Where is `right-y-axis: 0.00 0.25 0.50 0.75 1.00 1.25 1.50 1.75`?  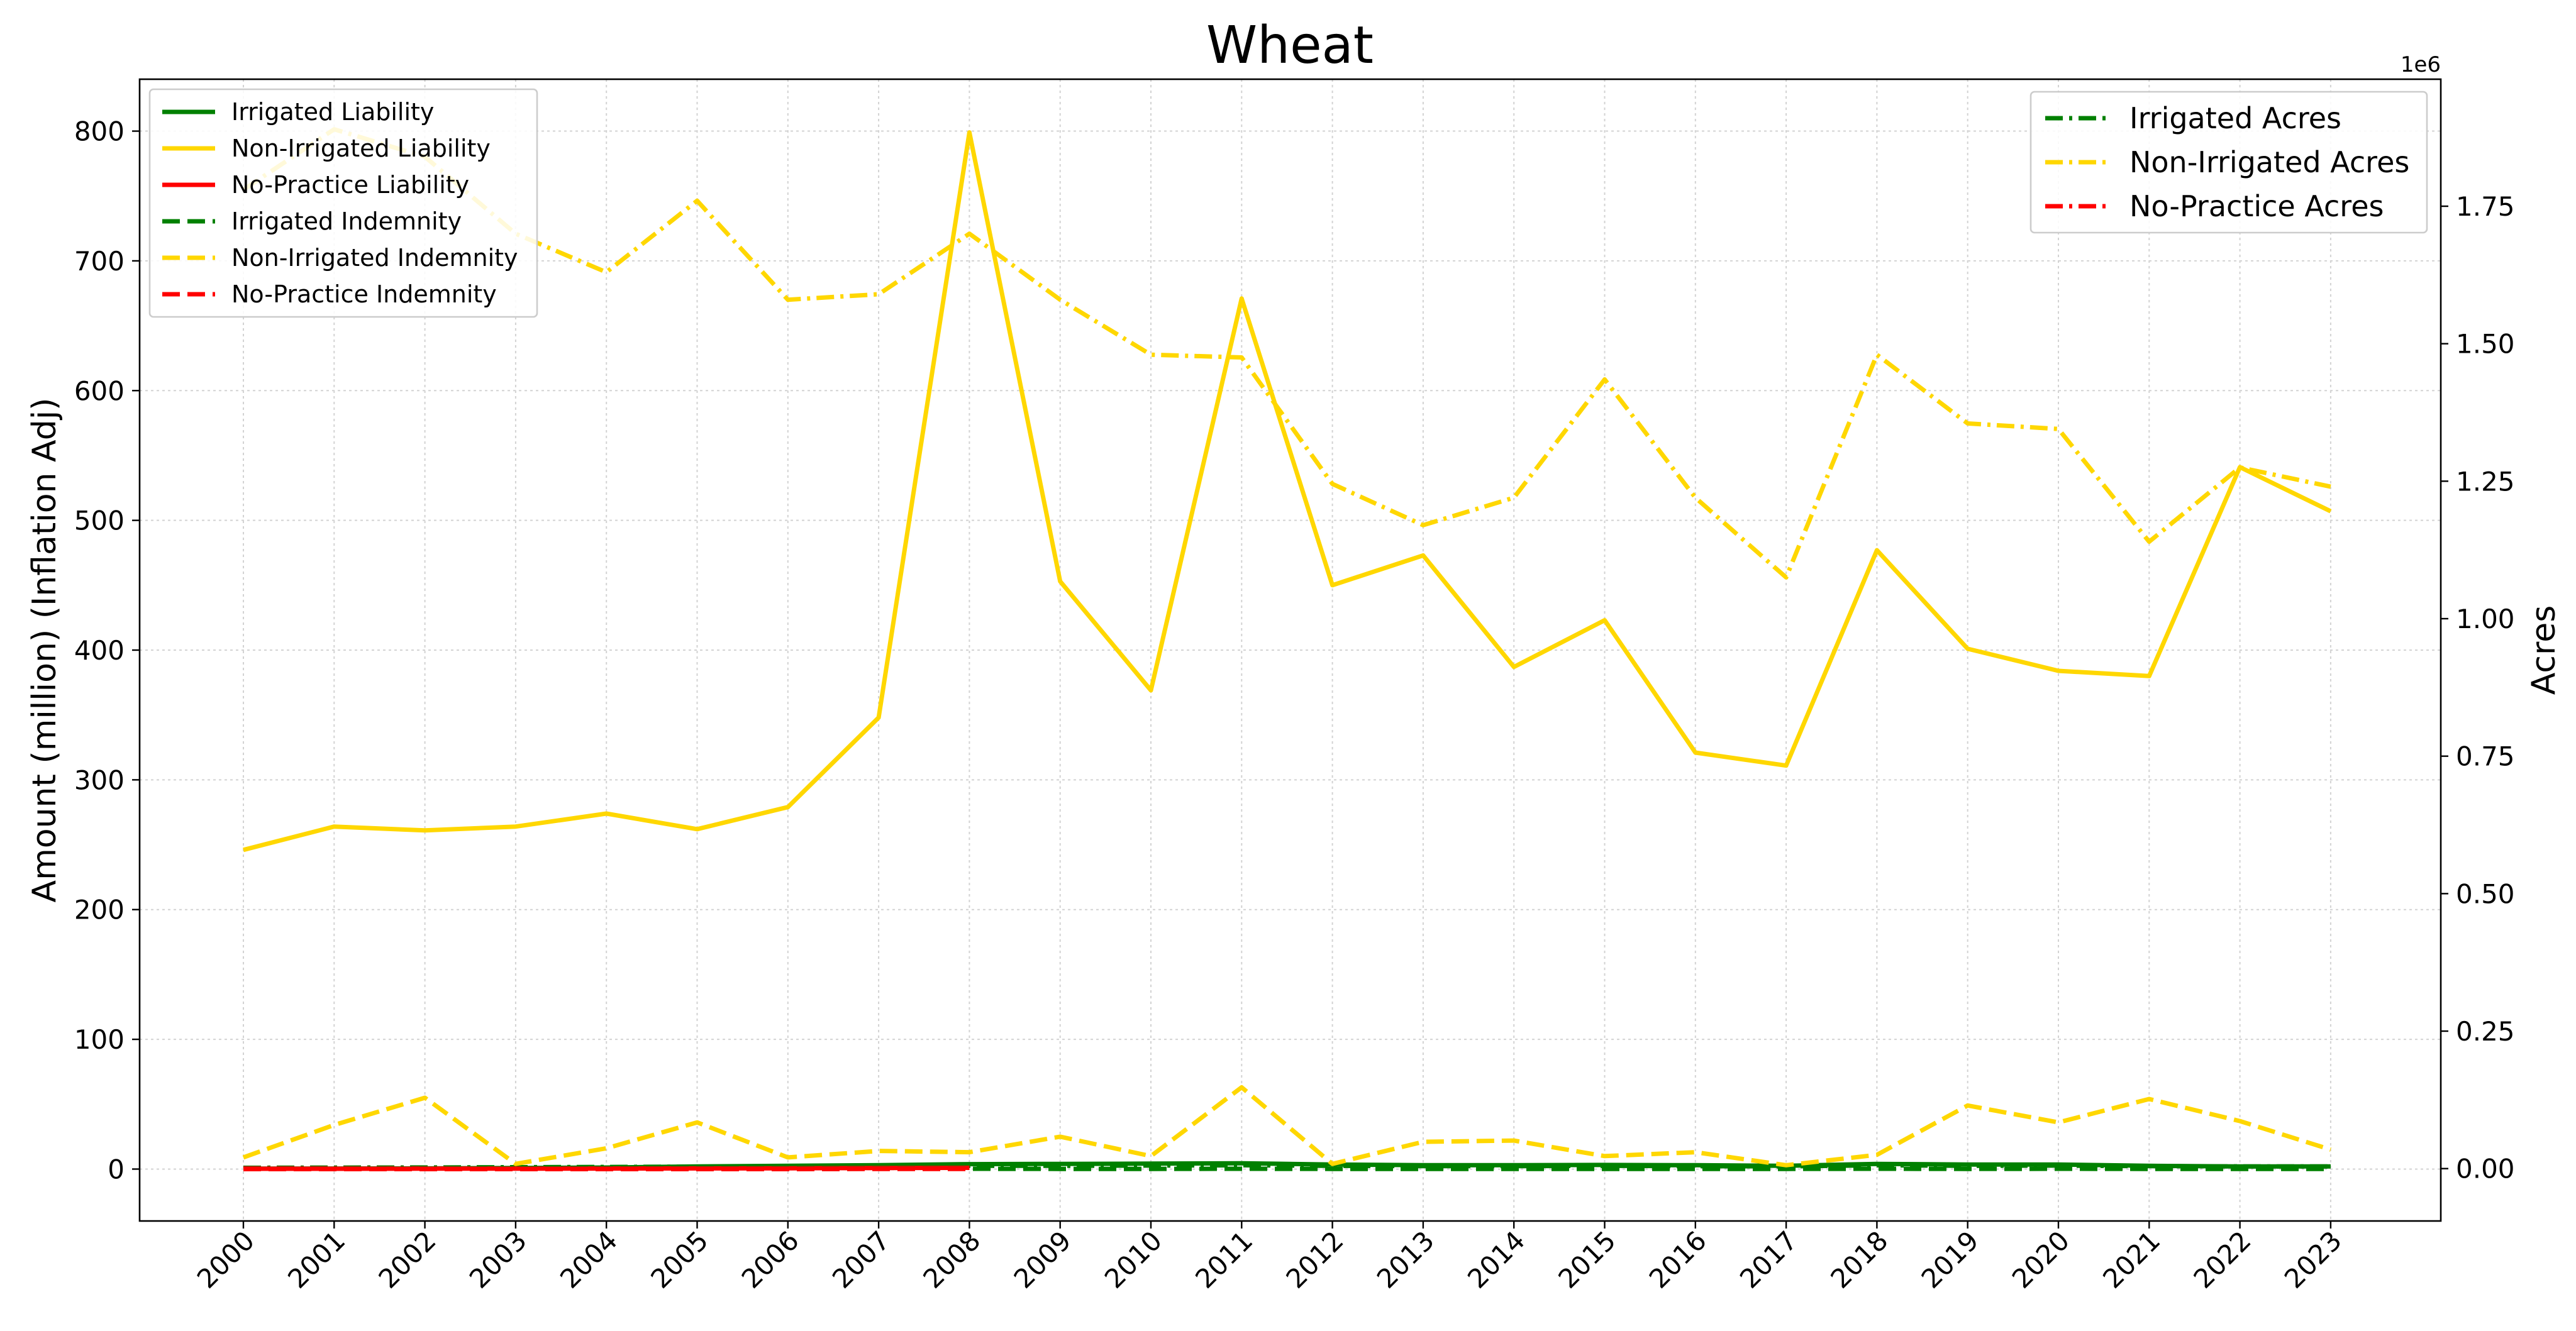 right-y-axis: 0.00 0.25 0.50 0.75 1.00 1.25 1.50 1.75 is located at coordinates (2478, 688).